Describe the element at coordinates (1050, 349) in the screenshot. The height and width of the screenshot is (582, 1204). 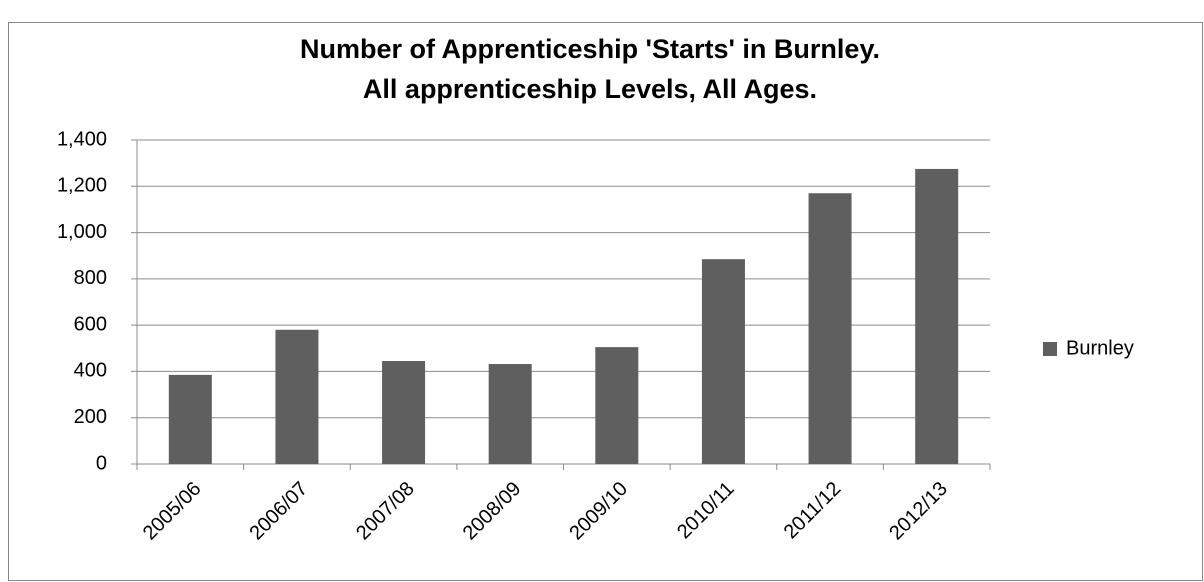
I see `legend-swatch` at that location.